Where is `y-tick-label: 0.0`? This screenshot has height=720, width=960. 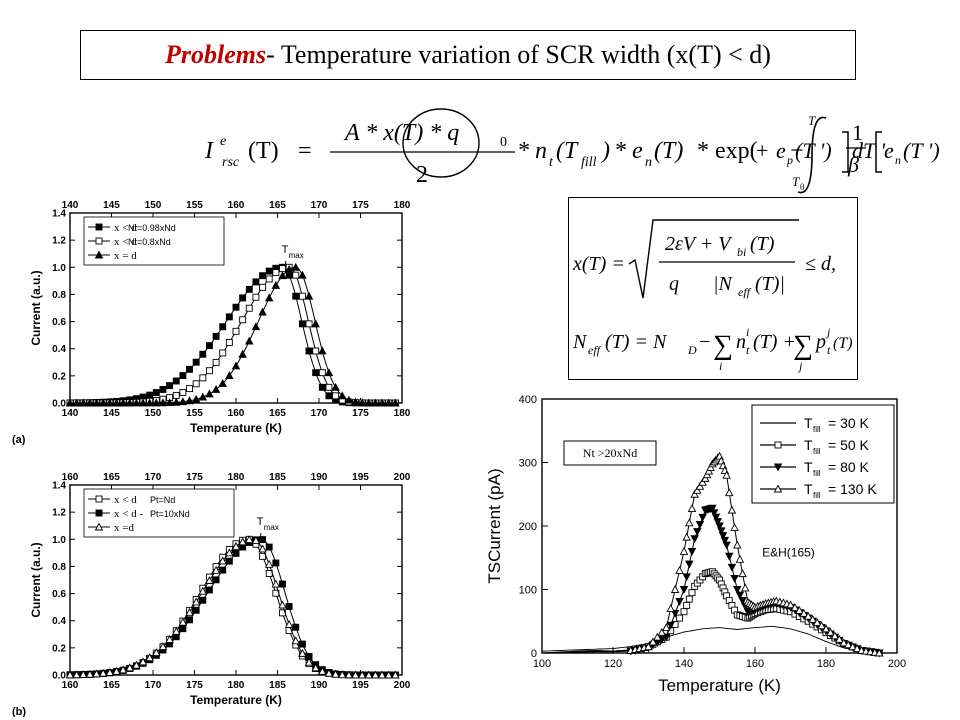
y-tick-label: 0.0 is located at coordinates (59, 676).